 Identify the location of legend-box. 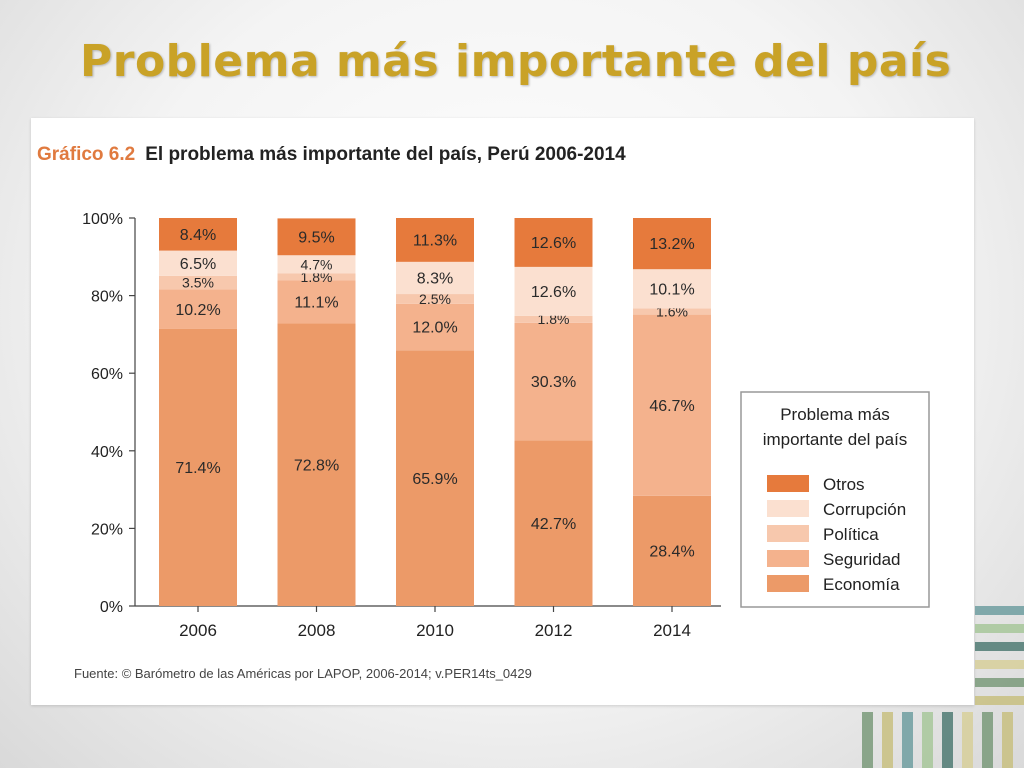
(835, 499).